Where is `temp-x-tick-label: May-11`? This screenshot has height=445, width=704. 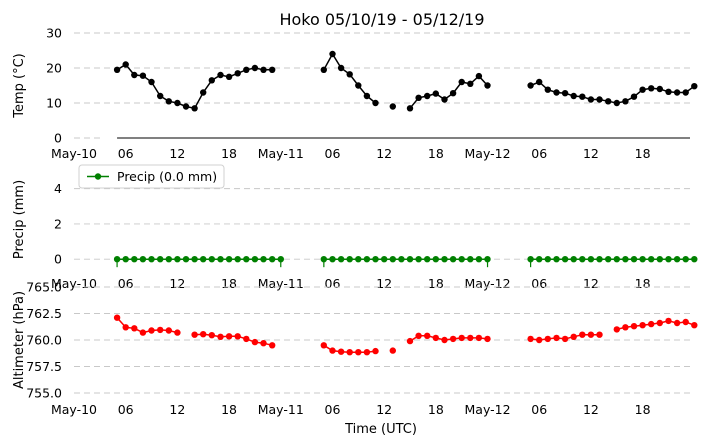
temp-x-tick-label: May-11 is located at coordinates (281, 153).